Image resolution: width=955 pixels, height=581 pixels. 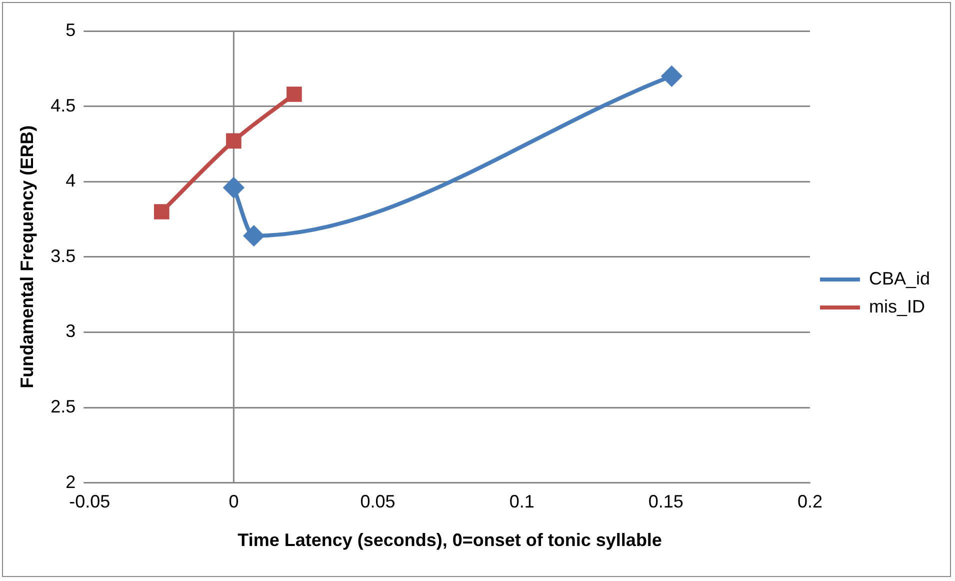 What do you see at coordinates (233, 502) in the screenshot?
I see `x-tick-label: 0` at bounding box center [233, 502].